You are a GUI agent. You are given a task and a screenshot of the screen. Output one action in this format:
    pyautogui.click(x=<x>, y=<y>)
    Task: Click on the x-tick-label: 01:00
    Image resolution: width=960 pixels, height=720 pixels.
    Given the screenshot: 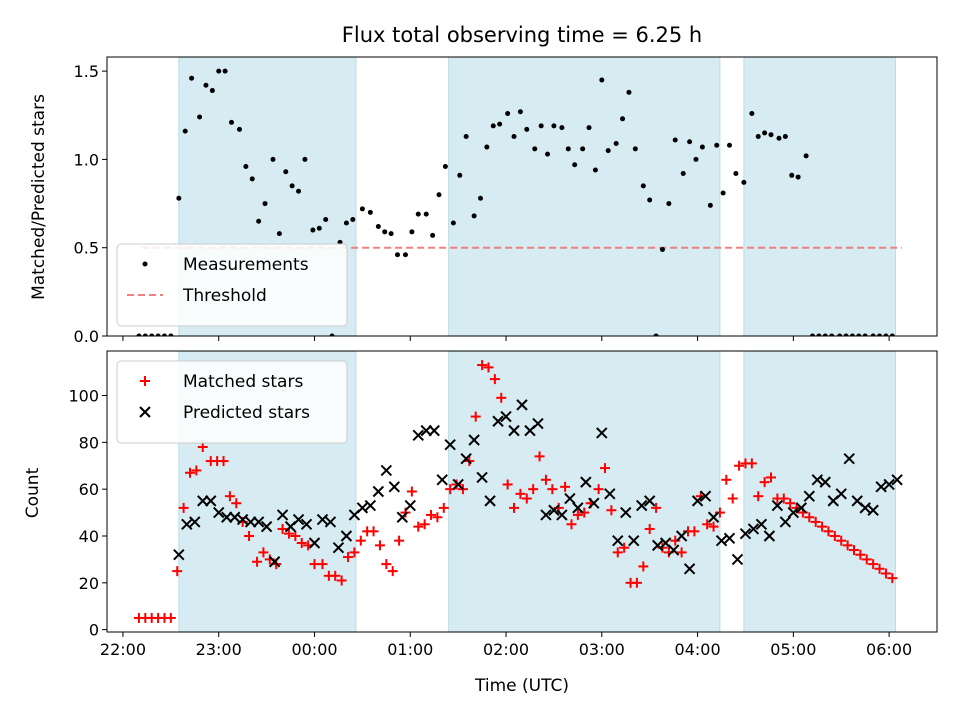 What is the action you would take?
    pyautogui.click(x=410, y=649)
    